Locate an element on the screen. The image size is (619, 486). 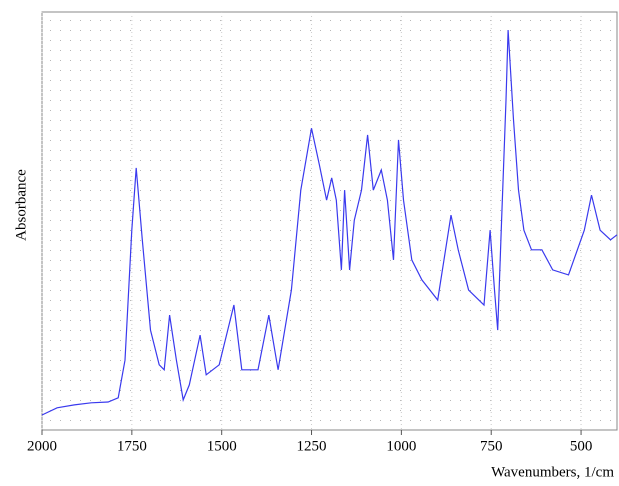
x-tick-label: 2000 is located at coordinates (42, 446).